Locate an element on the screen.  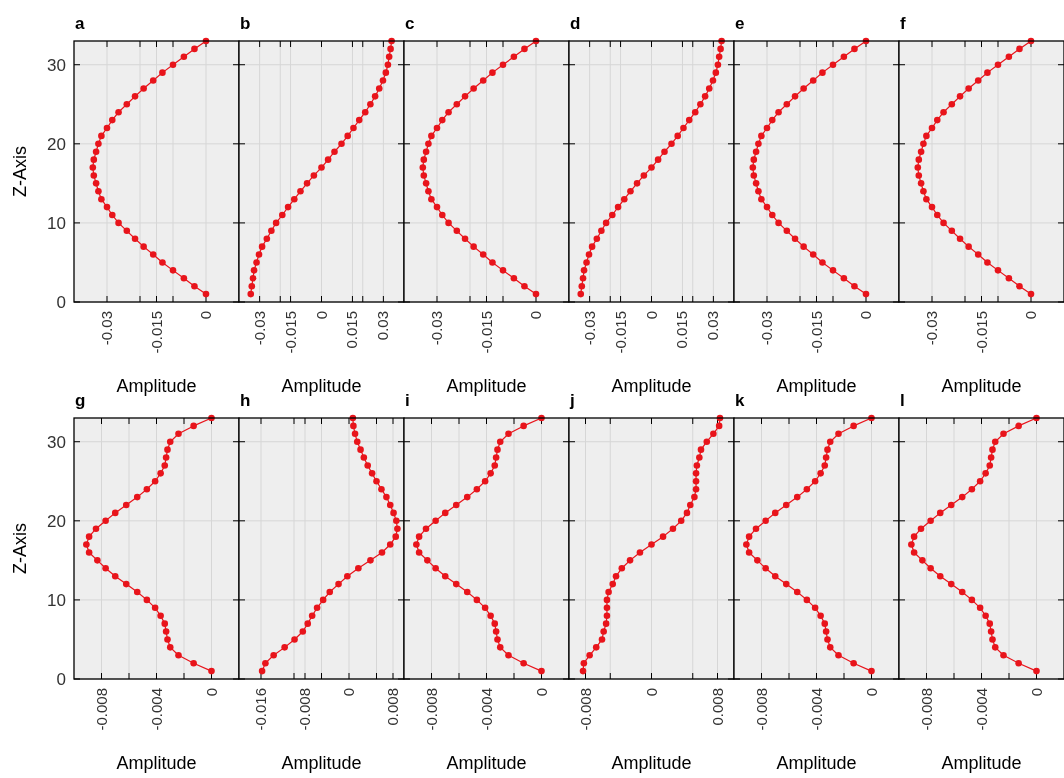
chart-title: i is located at coordinates (407, 400).